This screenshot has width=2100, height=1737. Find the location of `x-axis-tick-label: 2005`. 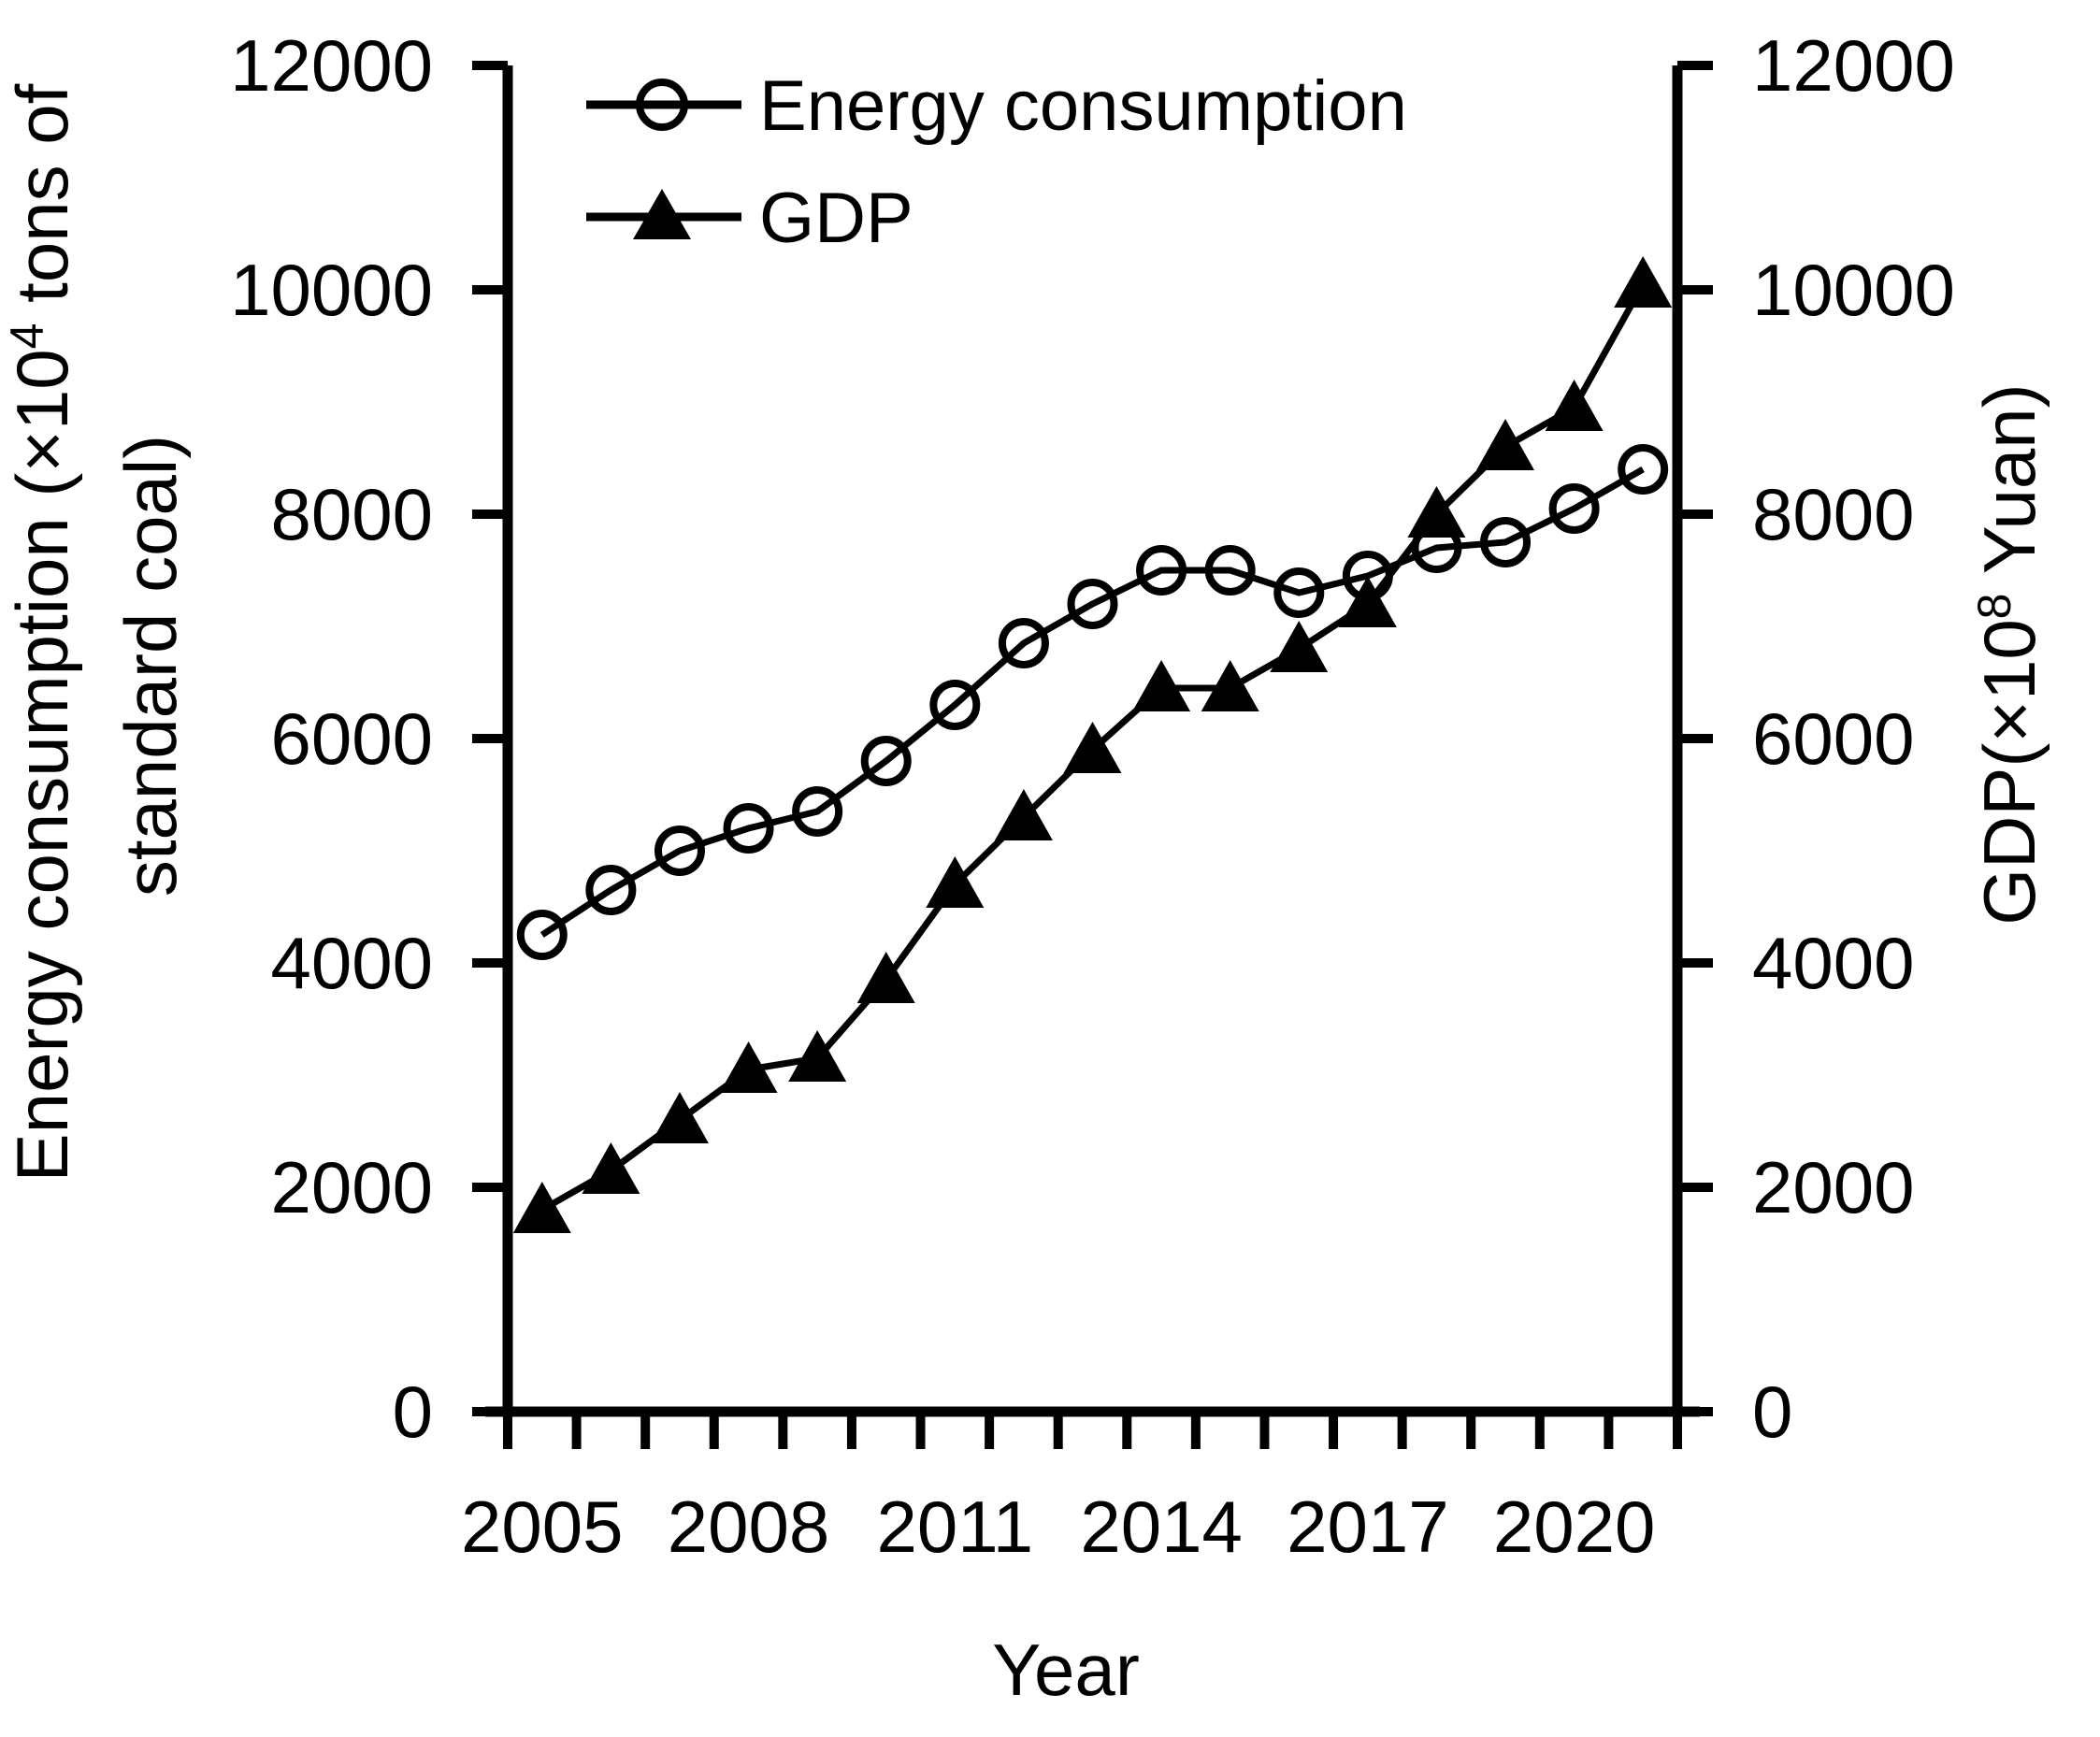

x-axis-tick-label: 2005 is located at coordinates (542, 1527).